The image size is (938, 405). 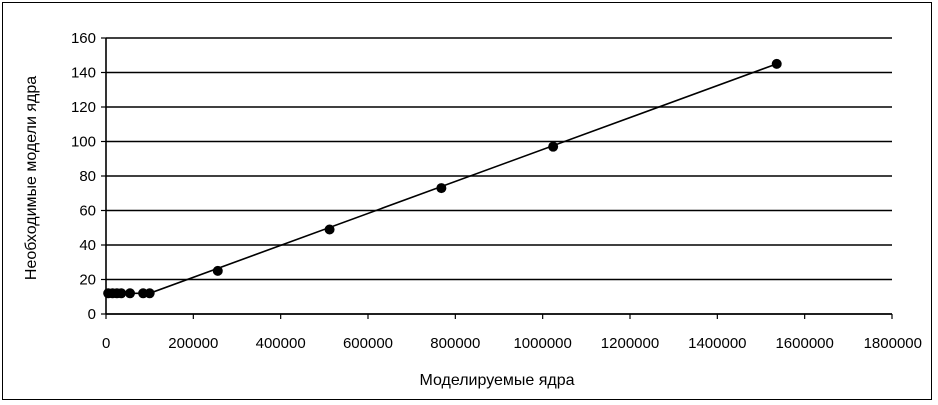 I want to click on y-tick-label-0: 0, so click(x=92, y=314).